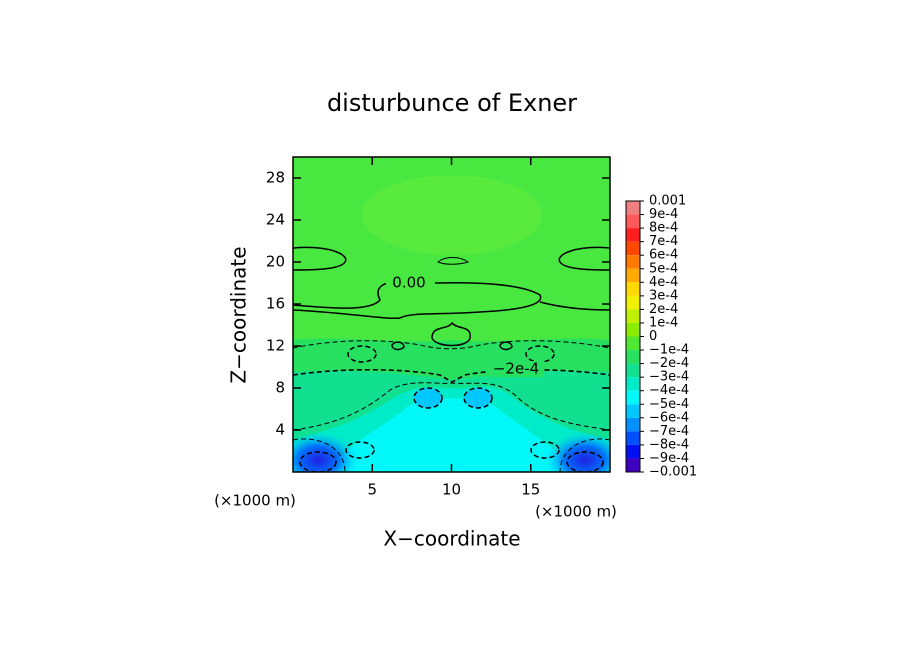  Describe the element at coordinates (669, 390) in the screenshot. I see `colorbar-label: −4e-4` at that location.